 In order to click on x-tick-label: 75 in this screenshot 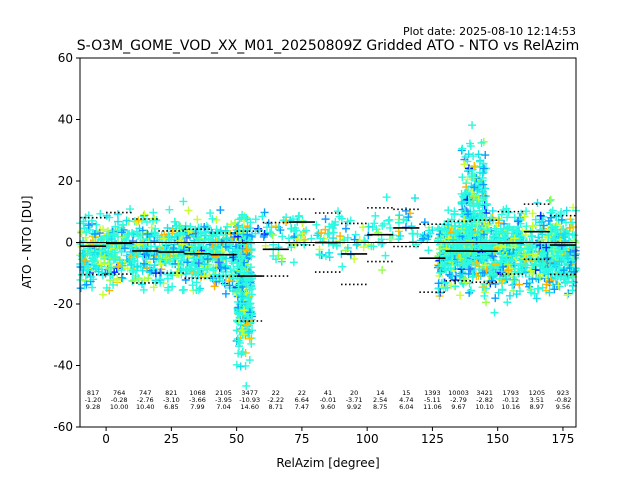, I will do `click(301, 439)`.